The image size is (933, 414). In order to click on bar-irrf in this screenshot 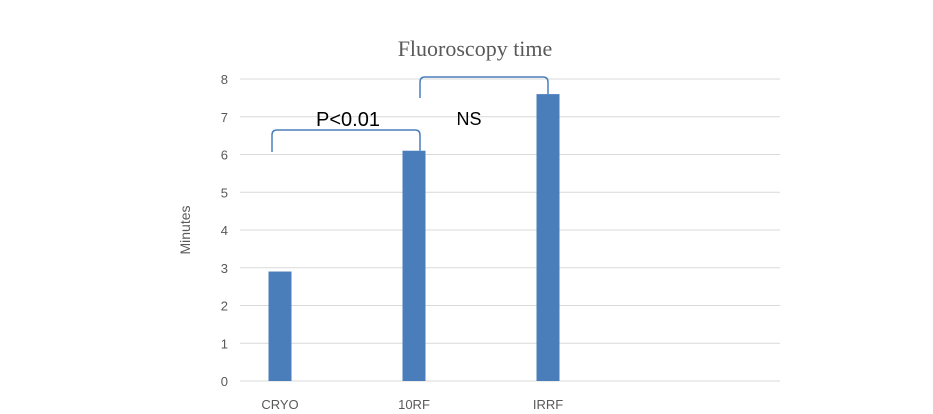, I will do `click(548, 237)`.